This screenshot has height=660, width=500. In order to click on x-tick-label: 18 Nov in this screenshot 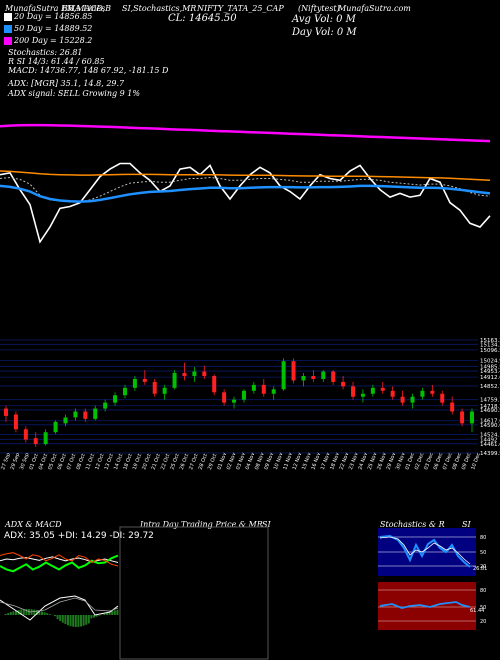, I will do `click(335, 461)`.